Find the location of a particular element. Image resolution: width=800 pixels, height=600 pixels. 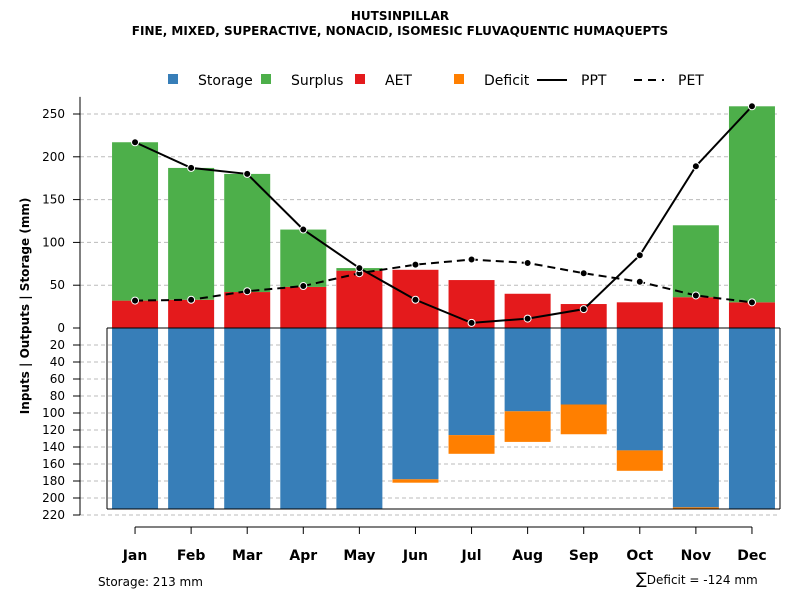

ppt-point-mar is located at coordinates (247, 173).